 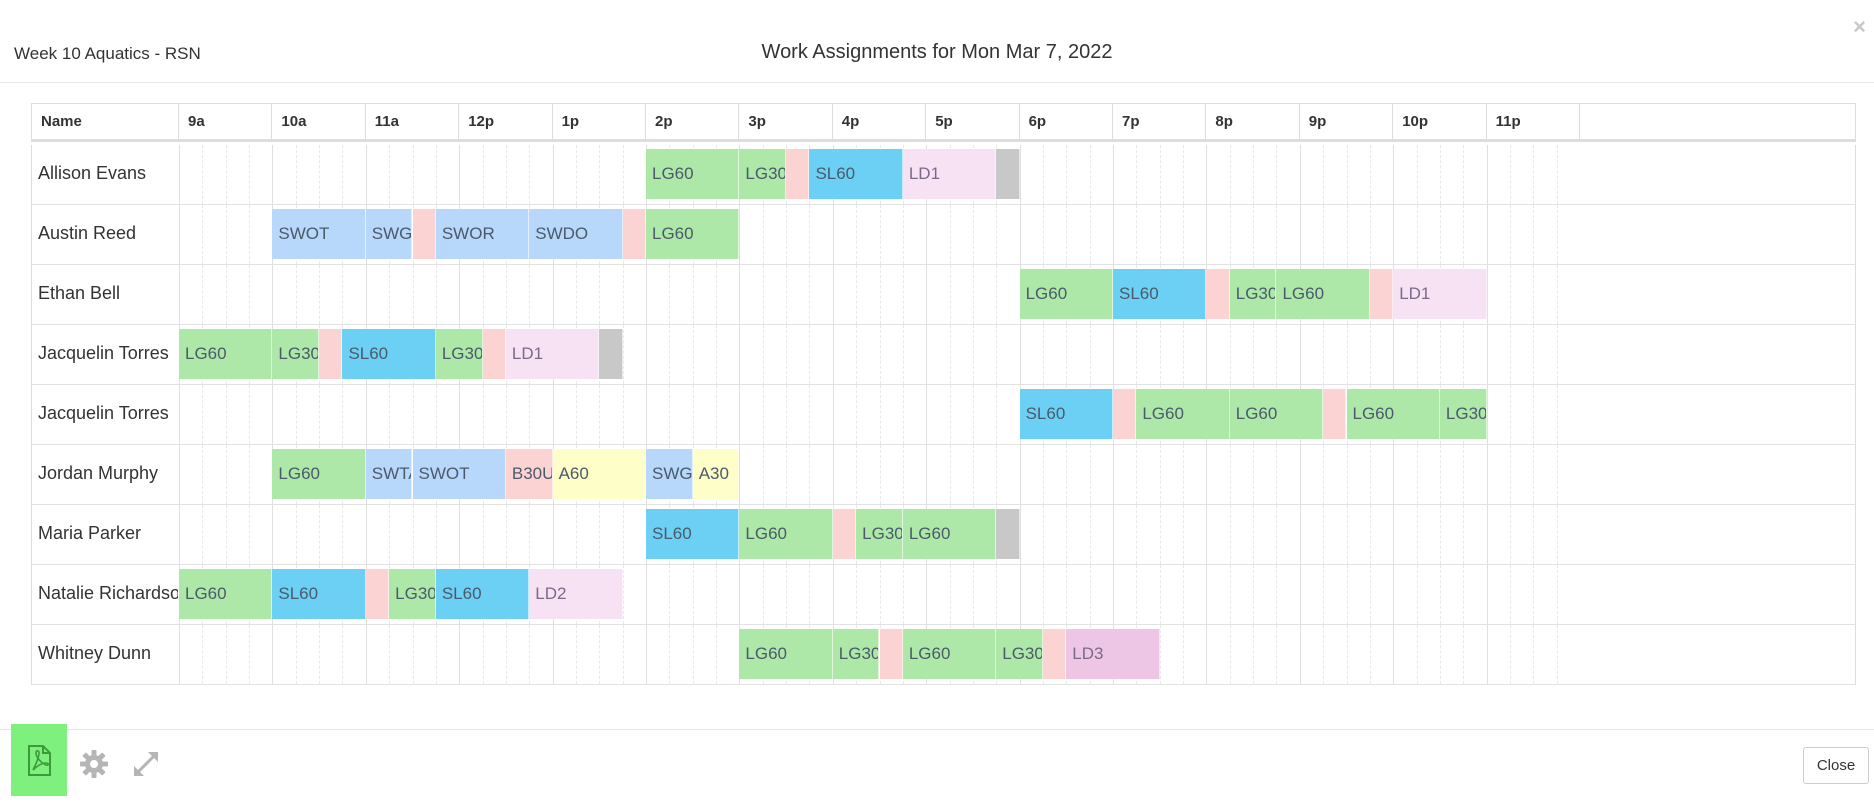 What do you see at coordinates (482, 234) in the screenshot?
I see `shift-block: SWOR` at bounding box center [482, 234].